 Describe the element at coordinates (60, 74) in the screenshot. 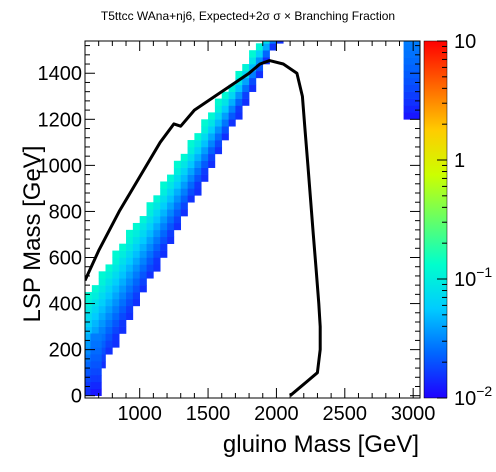

I see `y-tick-label: 1400` at that location.